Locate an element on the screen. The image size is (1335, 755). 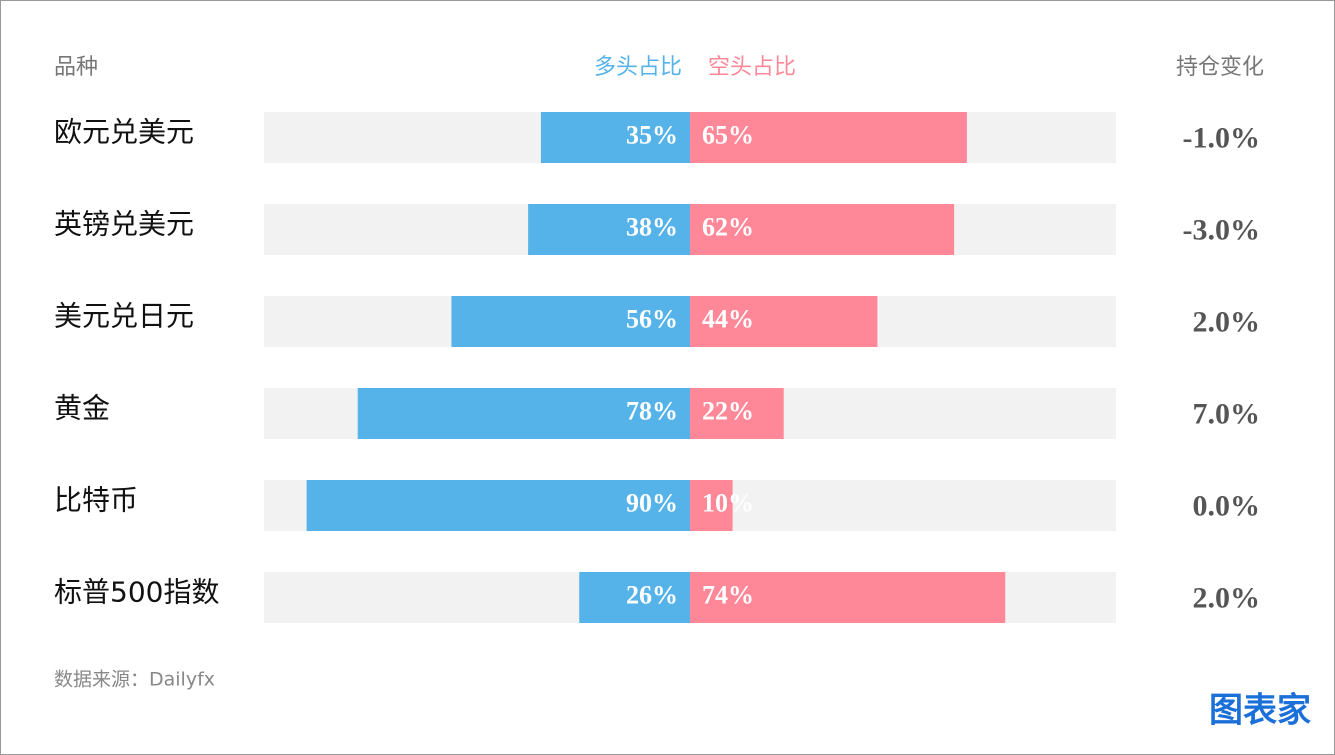
long-label: 90% is located at coordinates (652, 502).